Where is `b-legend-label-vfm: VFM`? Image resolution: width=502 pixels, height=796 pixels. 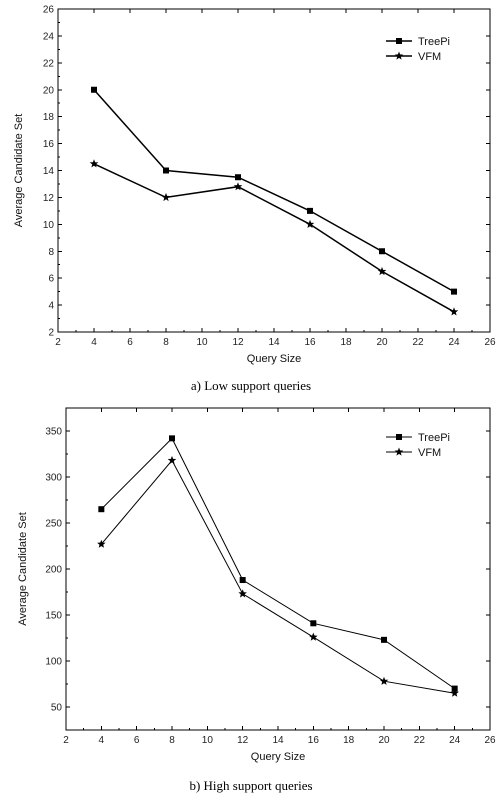
b-legend-label-vfm: VFM is located at coordinates (429, 453).